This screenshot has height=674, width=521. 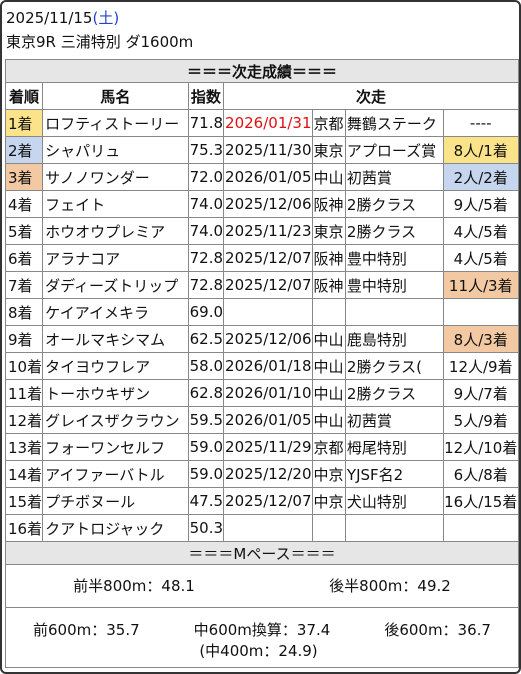 I want to click on next-race-cell: 犬山特別, so click(x=394, y=501).